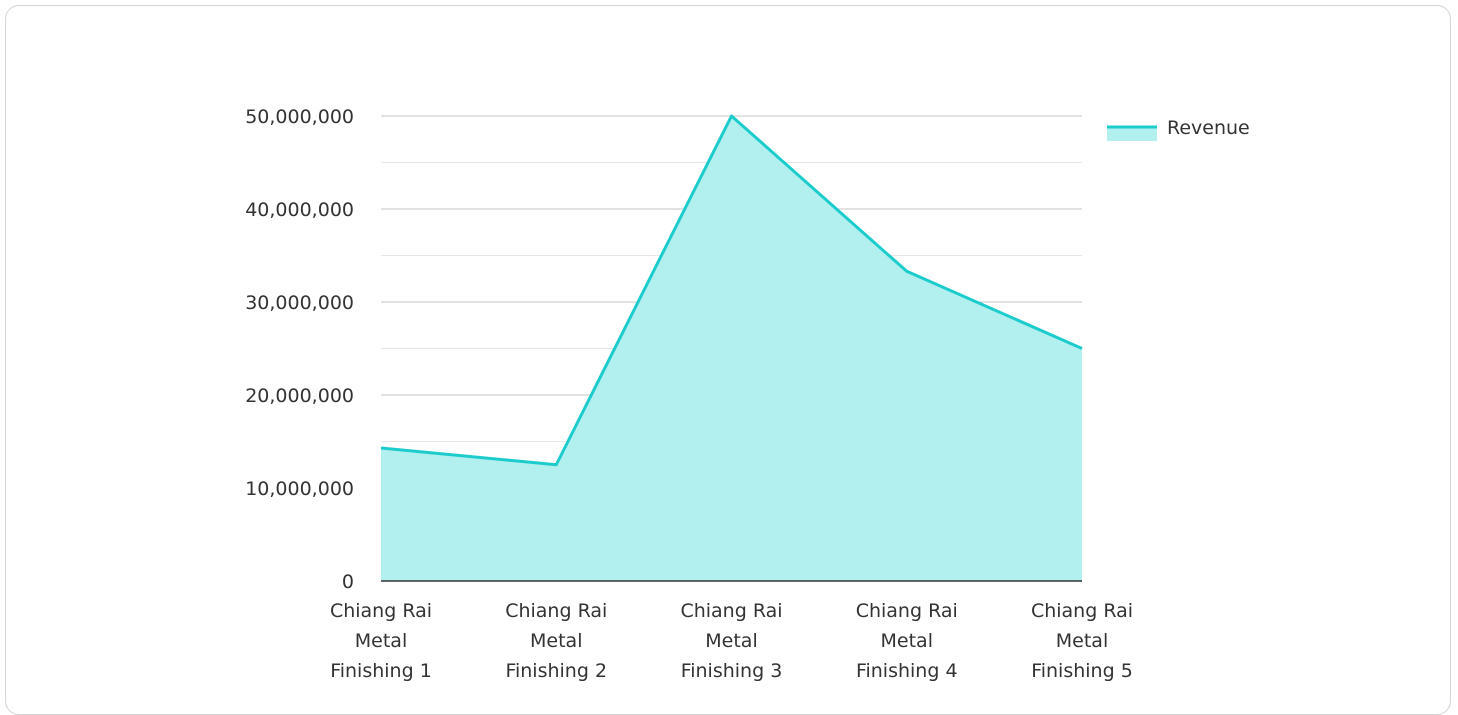 The image size is (1458, 715). Describe the element at coordinates (1132, 134) in the screenshot. I see `legend-swatch-fill` at that location.